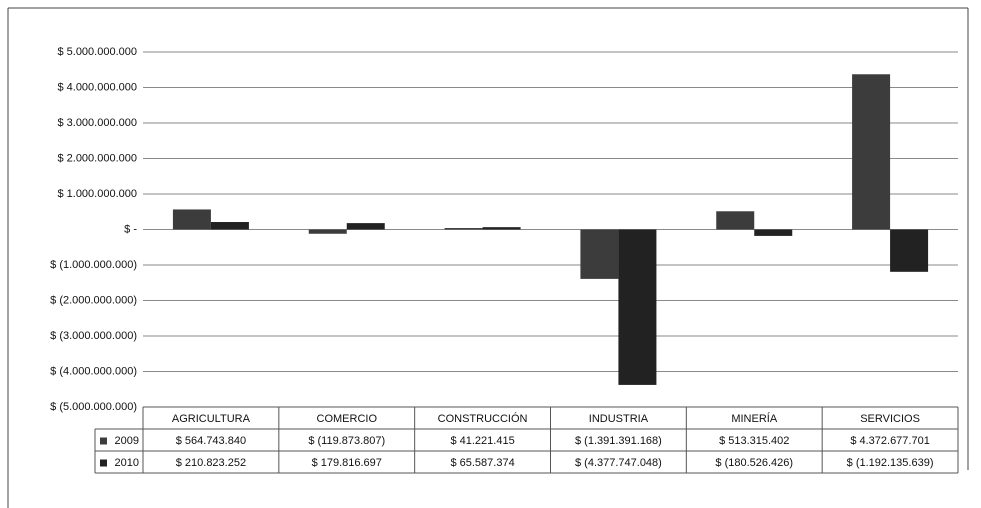 This screenshot has width=981, height=508. What do you see at coordinates (127, 463) in the screenshot?
I see `legend-label: 2010` at bounding box center [127, 463].